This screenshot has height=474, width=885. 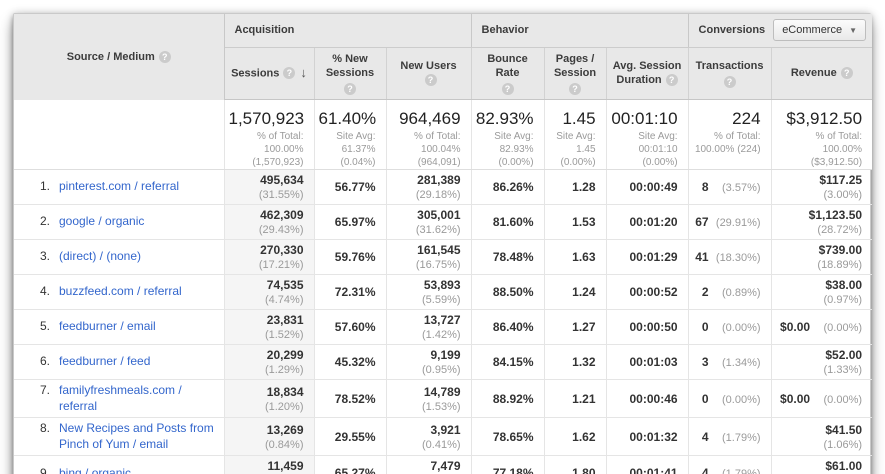 I want to click on source-medium-link: (direct) / (none), so click(x=100, y=256).